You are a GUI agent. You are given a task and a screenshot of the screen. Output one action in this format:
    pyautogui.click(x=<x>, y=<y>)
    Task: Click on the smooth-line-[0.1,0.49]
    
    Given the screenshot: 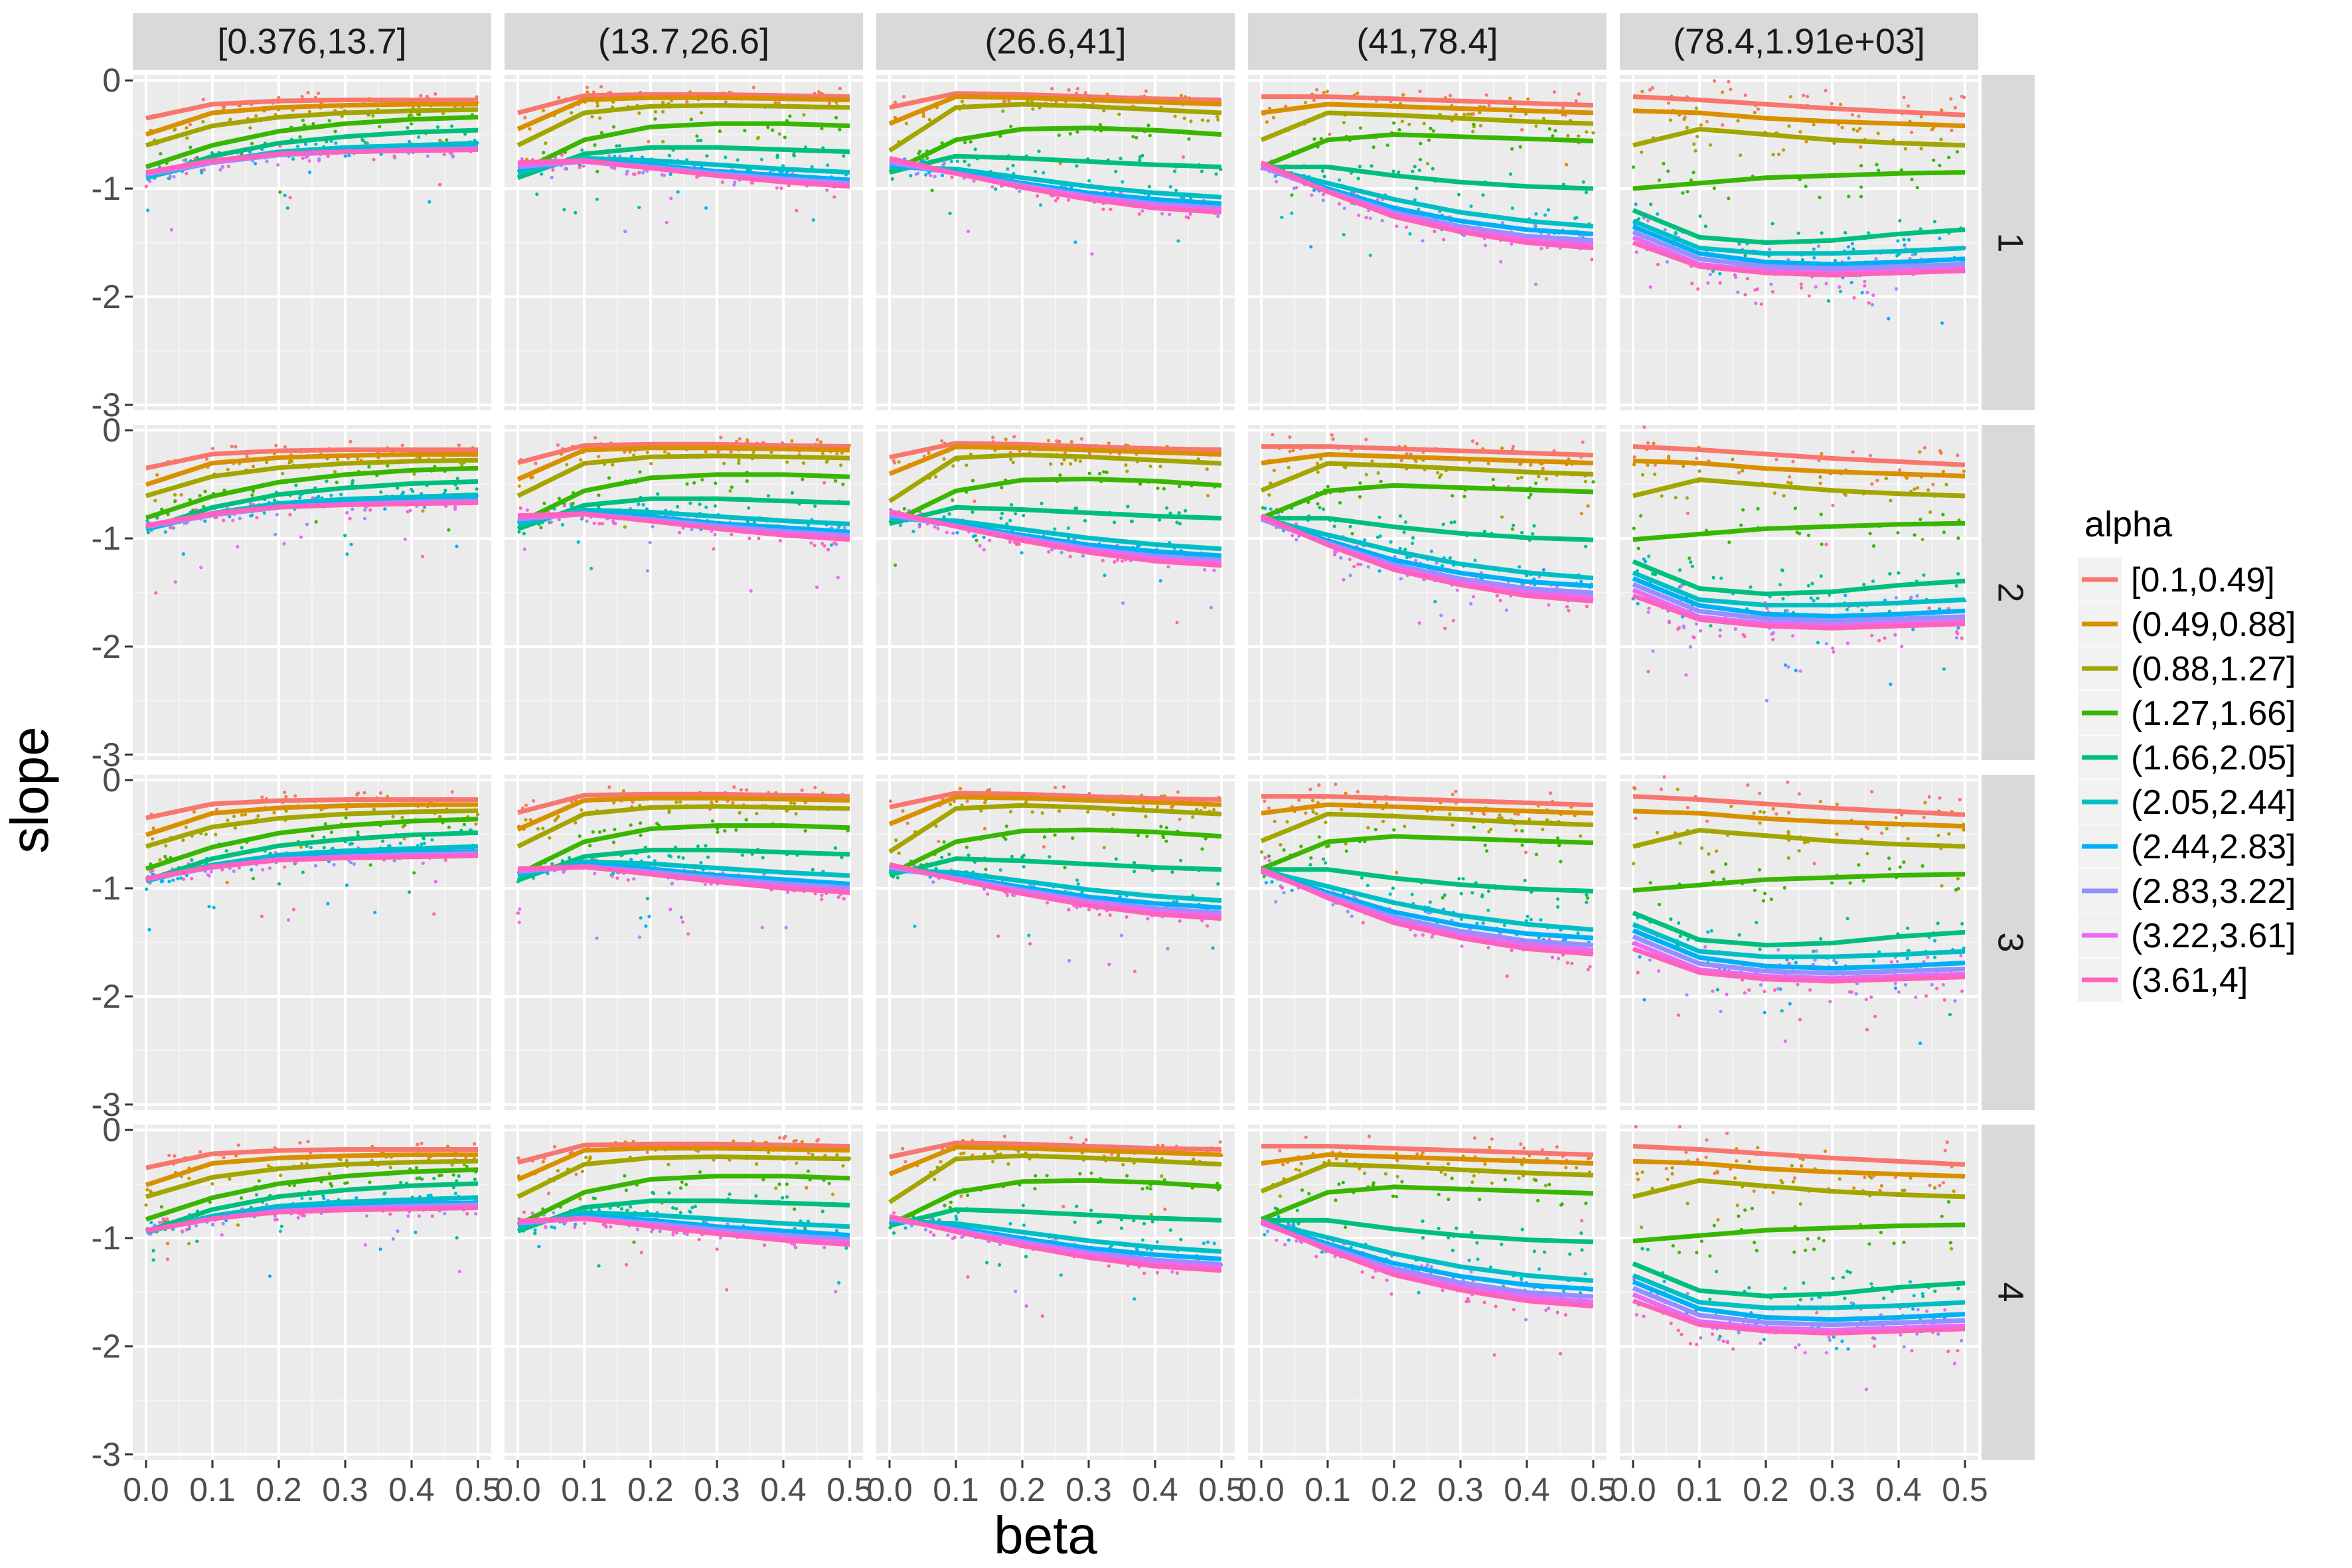 What is the action you would take?
    pyautogui.click(x=1428, y=451)
    